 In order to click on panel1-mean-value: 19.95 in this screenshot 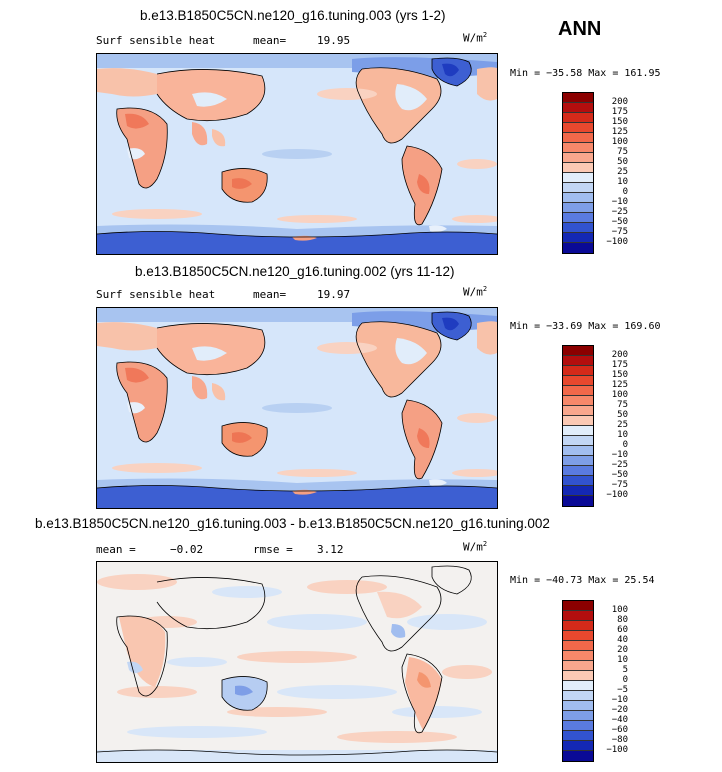, I will do `click(334, 40)`.